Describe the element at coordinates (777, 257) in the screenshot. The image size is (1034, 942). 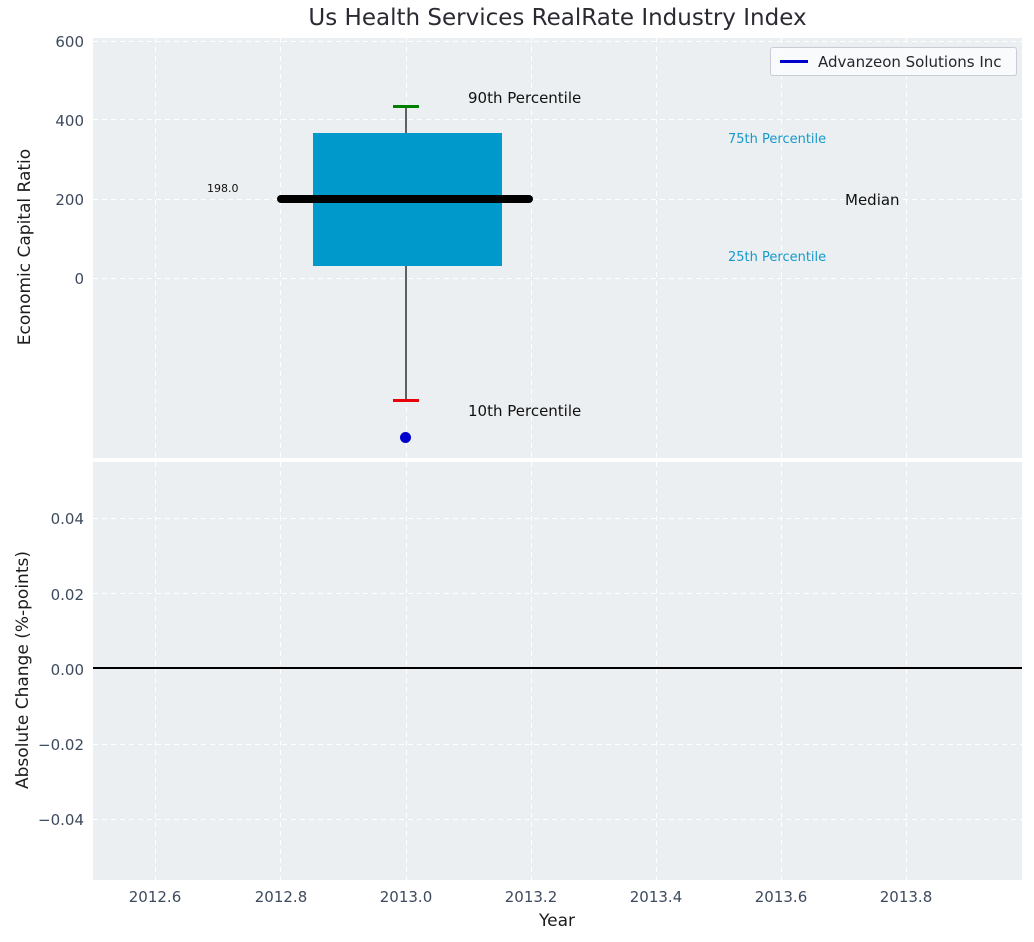
I see `annotation-25th-percentile: 25th Percentile` at that location.